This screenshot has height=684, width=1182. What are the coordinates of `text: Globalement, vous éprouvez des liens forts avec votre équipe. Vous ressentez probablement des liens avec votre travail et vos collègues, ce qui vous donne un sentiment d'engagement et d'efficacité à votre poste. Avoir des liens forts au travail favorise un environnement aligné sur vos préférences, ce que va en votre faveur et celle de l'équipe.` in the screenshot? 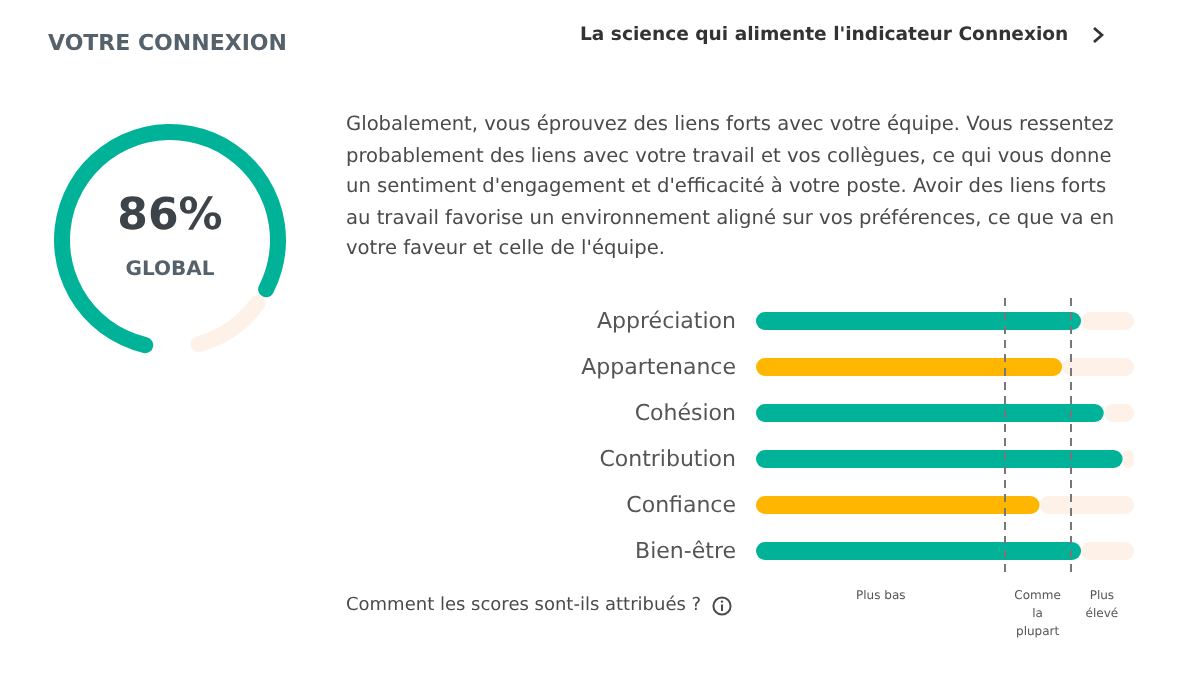 It's located at (731, 188).